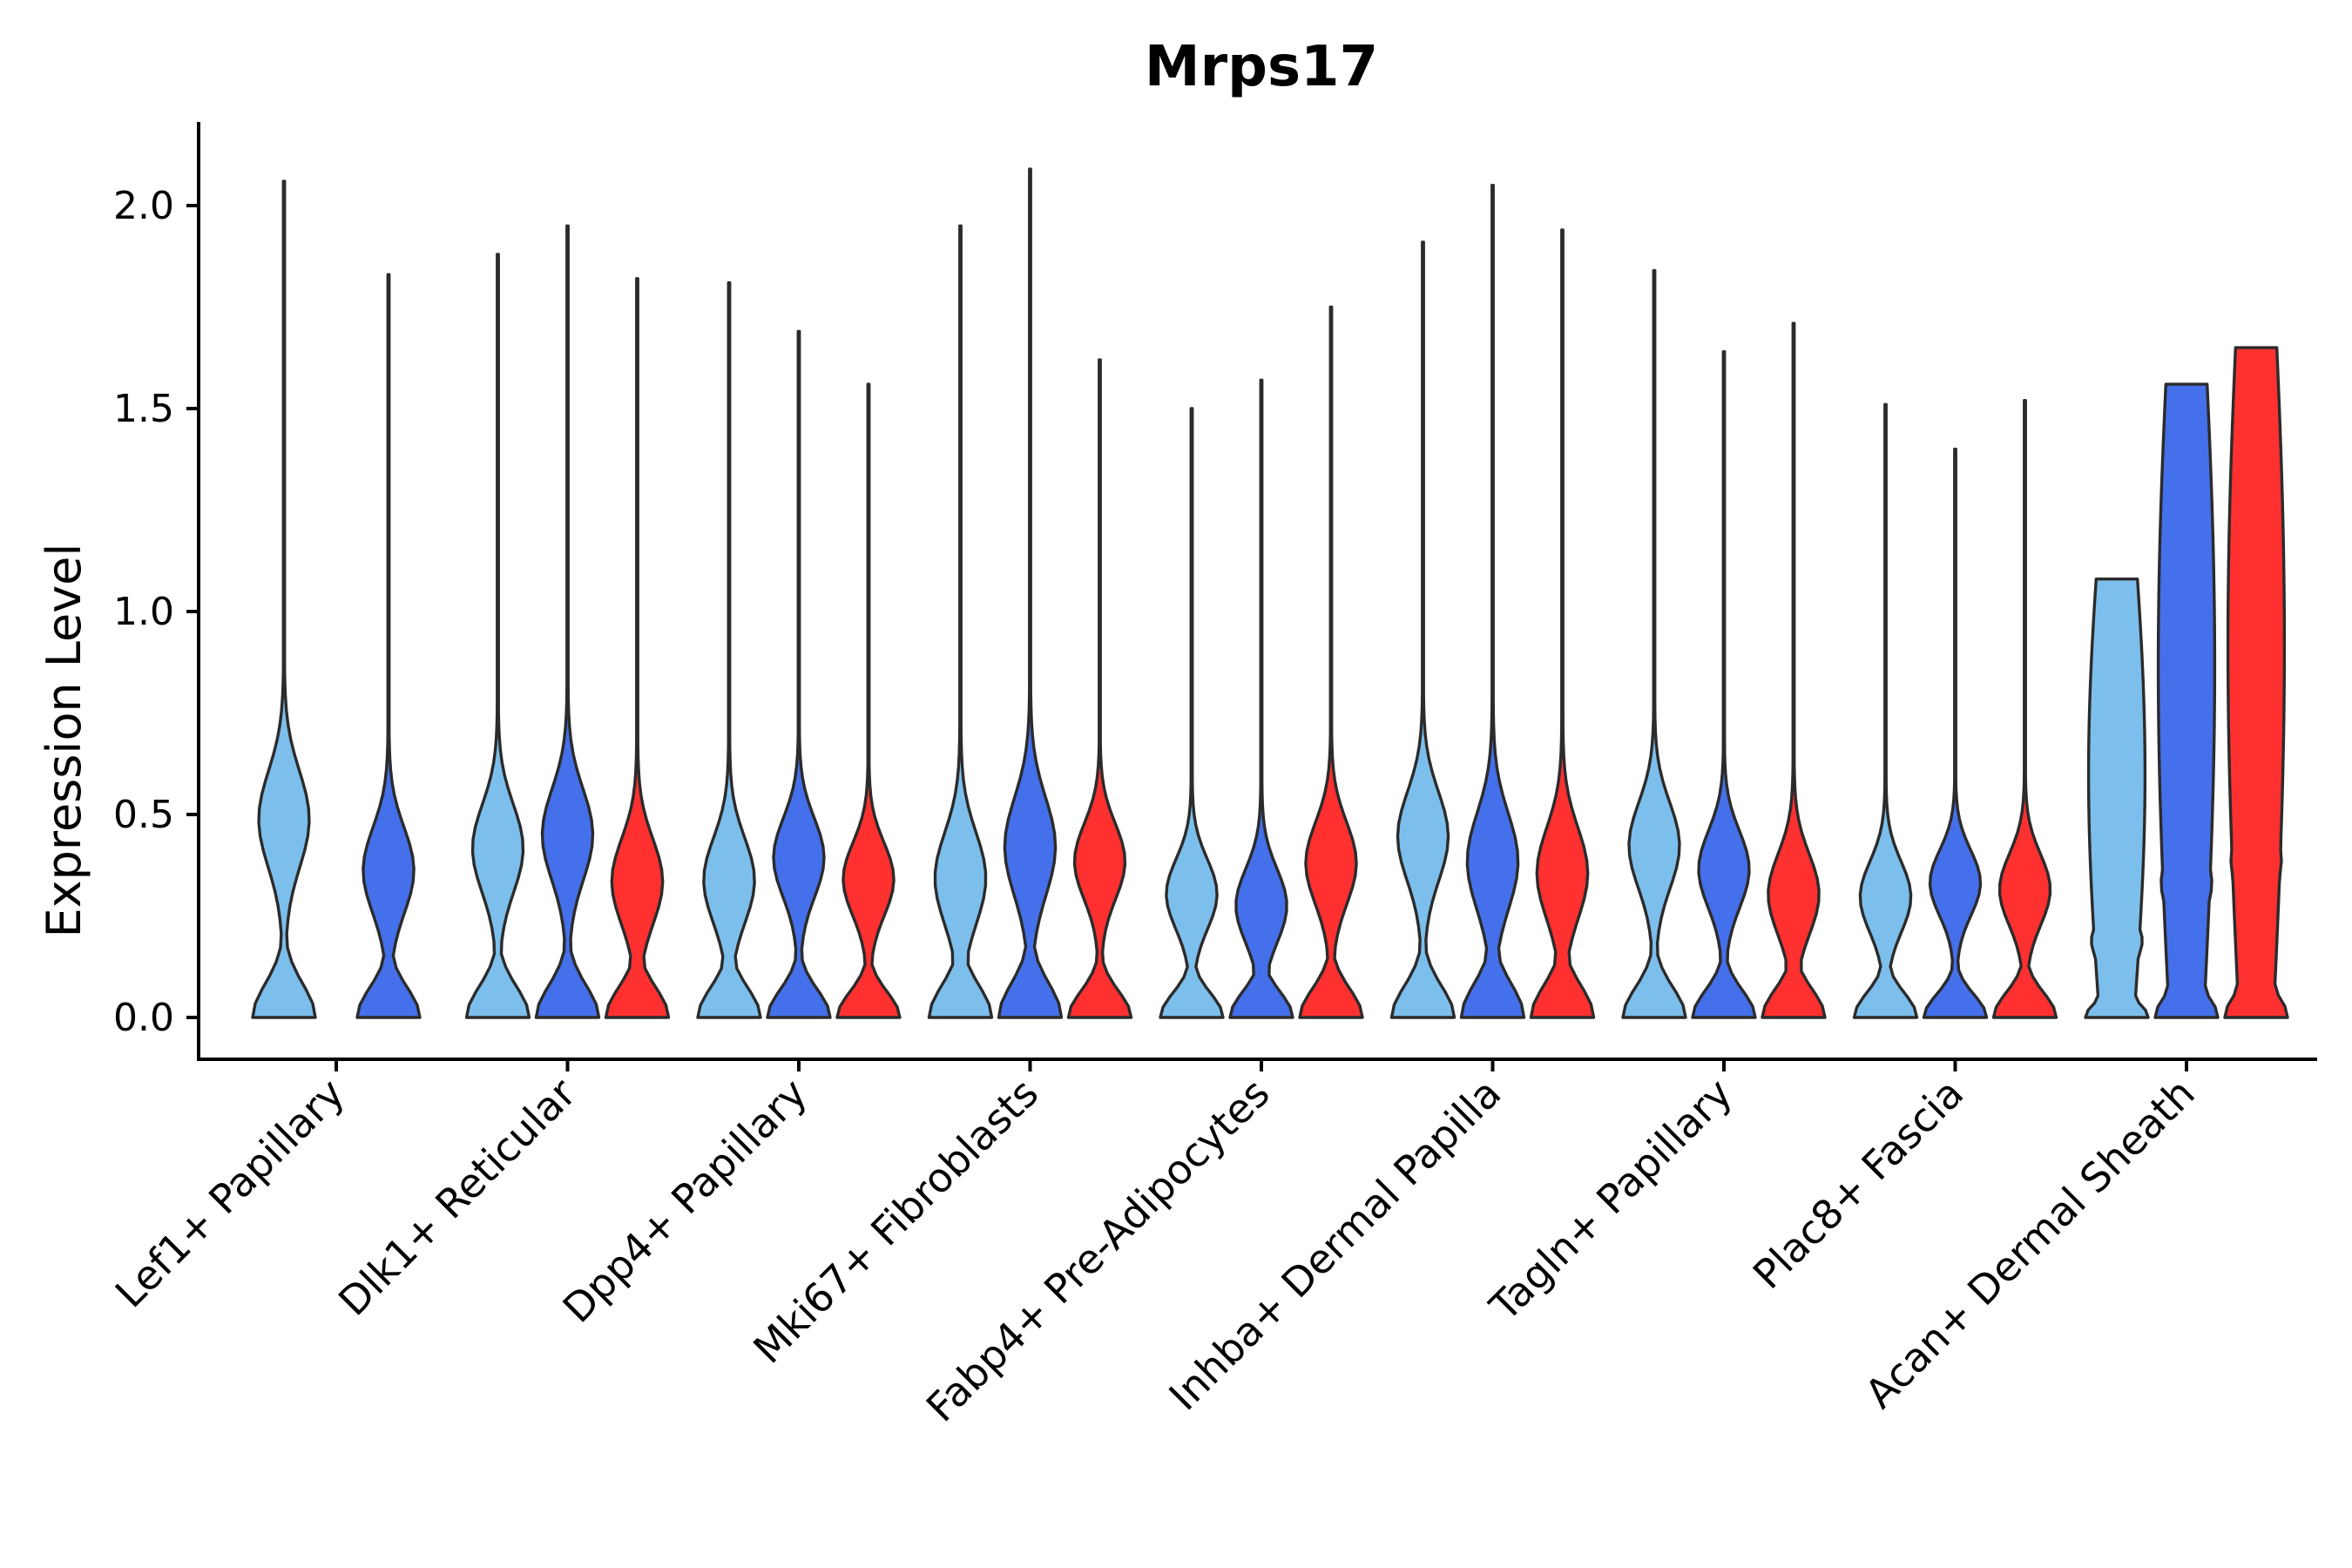 Image resolution: width=2352 pixels, height=1568 pixels. Describe the element at coordinates (457, 1197) in the screenshot. I see `x-category-label: Dlk1+ Reticular` at that location.